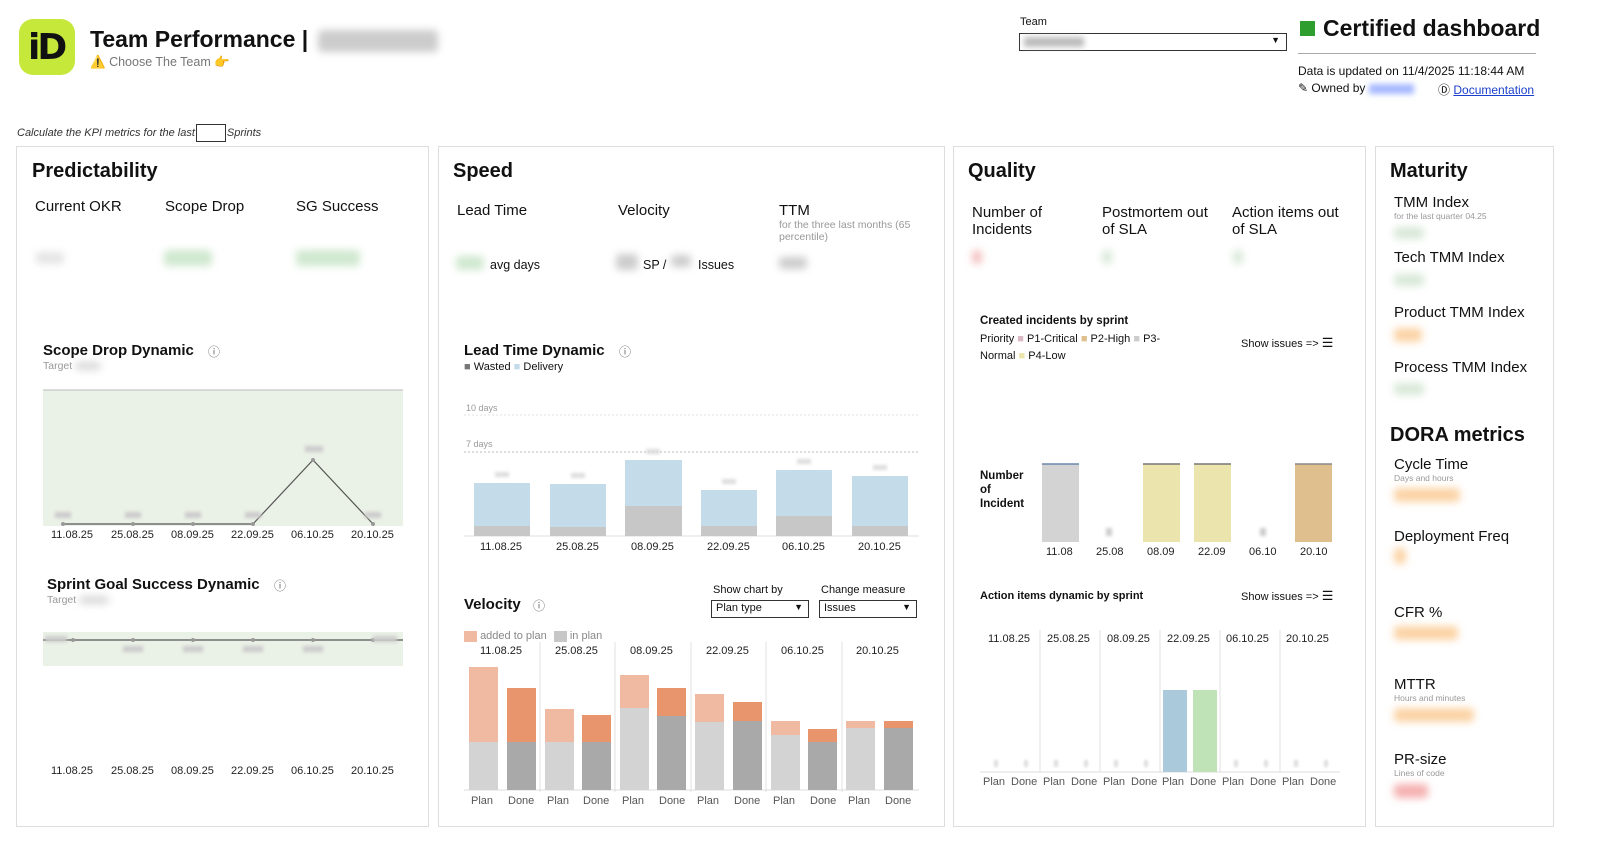  Describe the element at coordinates (72, 366) in the screenshot. I see `scope-drop-target: Target` at that location.